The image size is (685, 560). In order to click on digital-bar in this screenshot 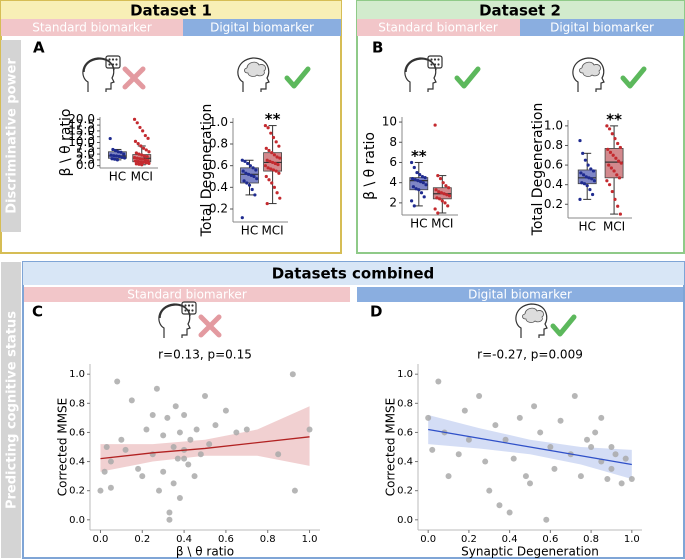, I will do `click(602, 27)`.